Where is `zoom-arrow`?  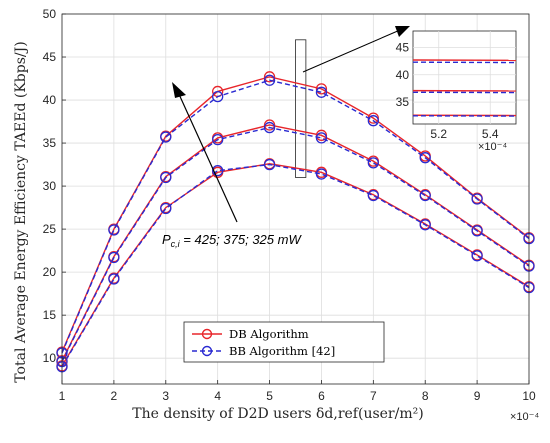 zoom-arrow is located at coordinates (356, 49).